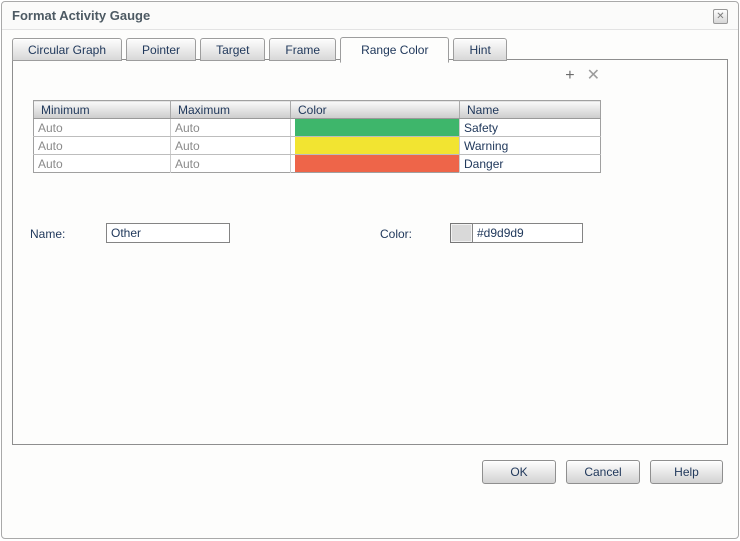 This screenshot has width=740, height=541. Describe the element at coordinates (570, 75) in the screenshot. I see `add-range-icon: +` at that location.